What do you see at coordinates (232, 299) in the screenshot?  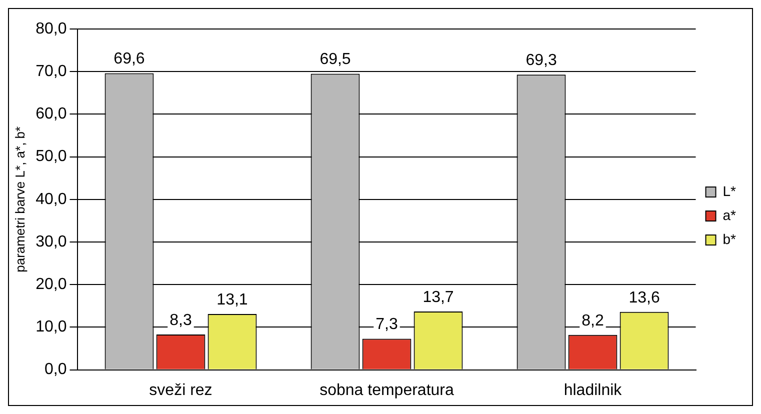 I see `data-label: 13,1` at bounding box center [232, 299].